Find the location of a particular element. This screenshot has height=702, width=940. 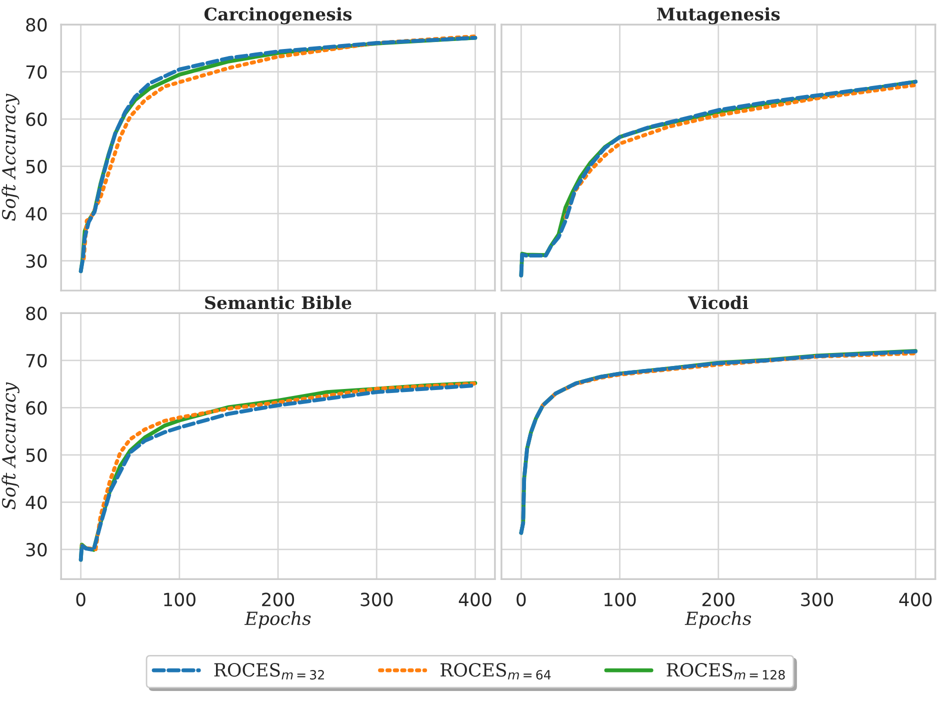

chart-title: Semantic Bible is located at coordinates (278, 303).